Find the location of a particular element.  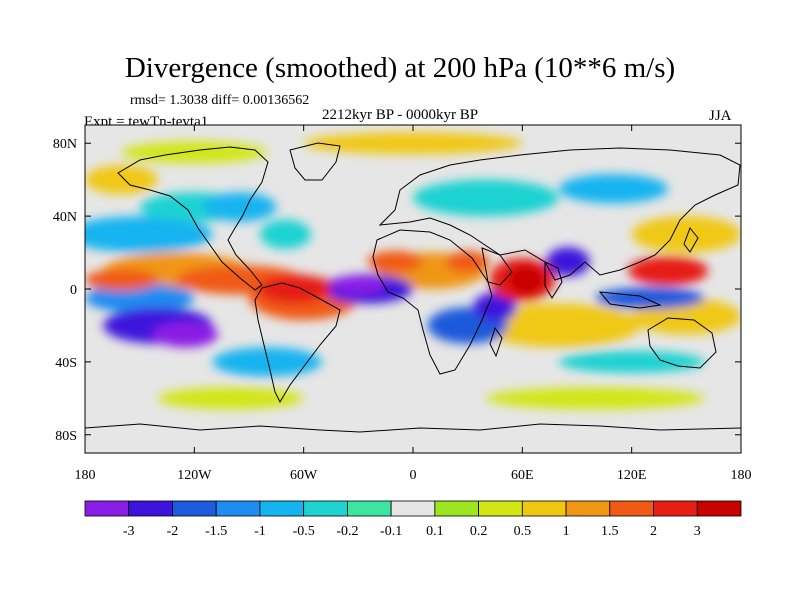

colorbar-label: -0.5 is located at coordinates (304, 531).